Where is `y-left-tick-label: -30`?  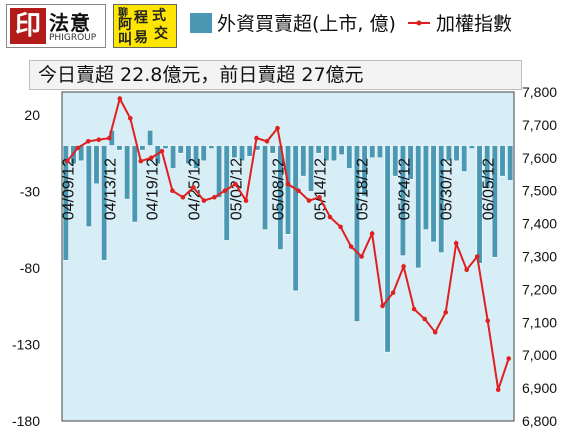 y-left-tick-label: -30 is located at coordinates (30, 191).